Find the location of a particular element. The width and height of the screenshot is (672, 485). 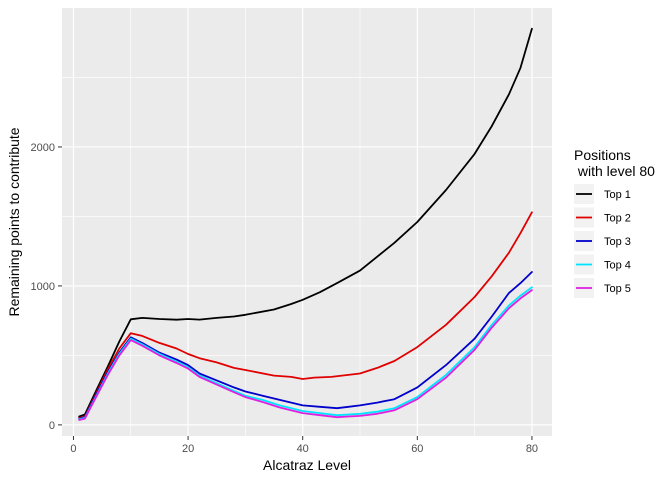

x-tick-label: 60 is located at coordinates (417, 449).